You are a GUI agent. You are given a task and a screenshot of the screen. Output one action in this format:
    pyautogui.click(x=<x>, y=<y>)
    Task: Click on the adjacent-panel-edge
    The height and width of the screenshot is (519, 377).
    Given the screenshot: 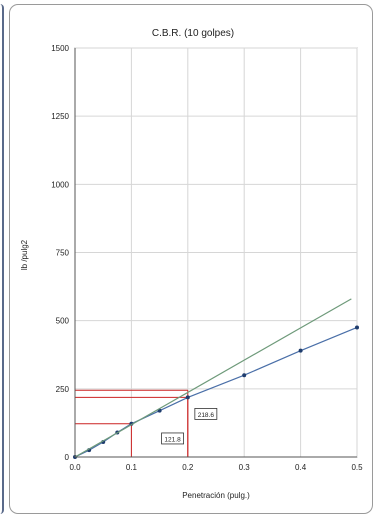 What is the action you would take?
    pyautogui.click(x=2, y=259)
    